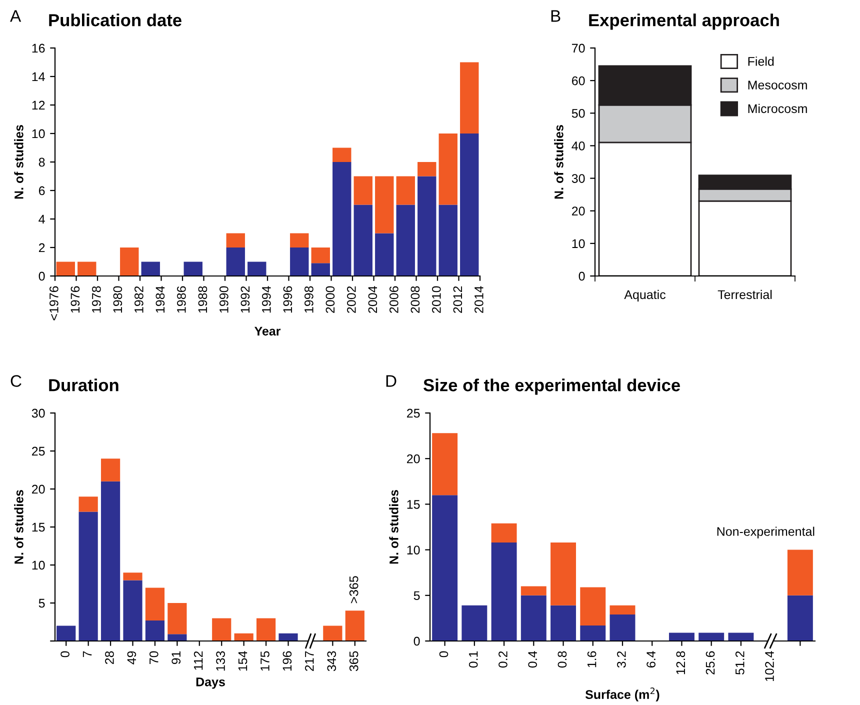  Describe the element at coordinates (38, 527) in the screenshot. I see `y-tick-label: 15` at that location.